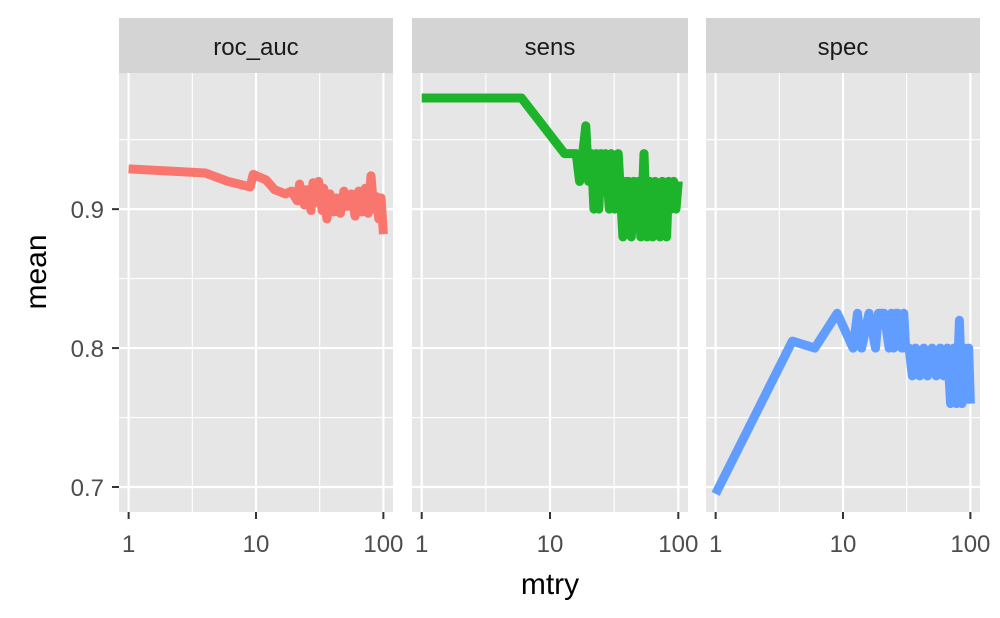 The height and width of the screenshot is (618, 1000). I want to click on facet-strip-label: sens, so click(550, 47).